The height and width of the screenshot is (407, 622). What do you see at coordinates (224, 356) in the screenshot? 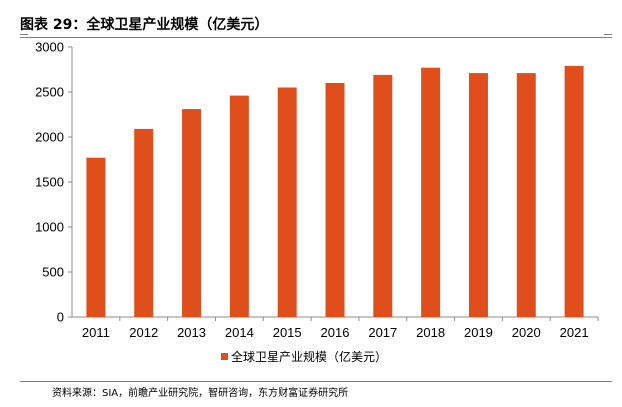
I see `legend-swatch` at bounding box center [224, 356].